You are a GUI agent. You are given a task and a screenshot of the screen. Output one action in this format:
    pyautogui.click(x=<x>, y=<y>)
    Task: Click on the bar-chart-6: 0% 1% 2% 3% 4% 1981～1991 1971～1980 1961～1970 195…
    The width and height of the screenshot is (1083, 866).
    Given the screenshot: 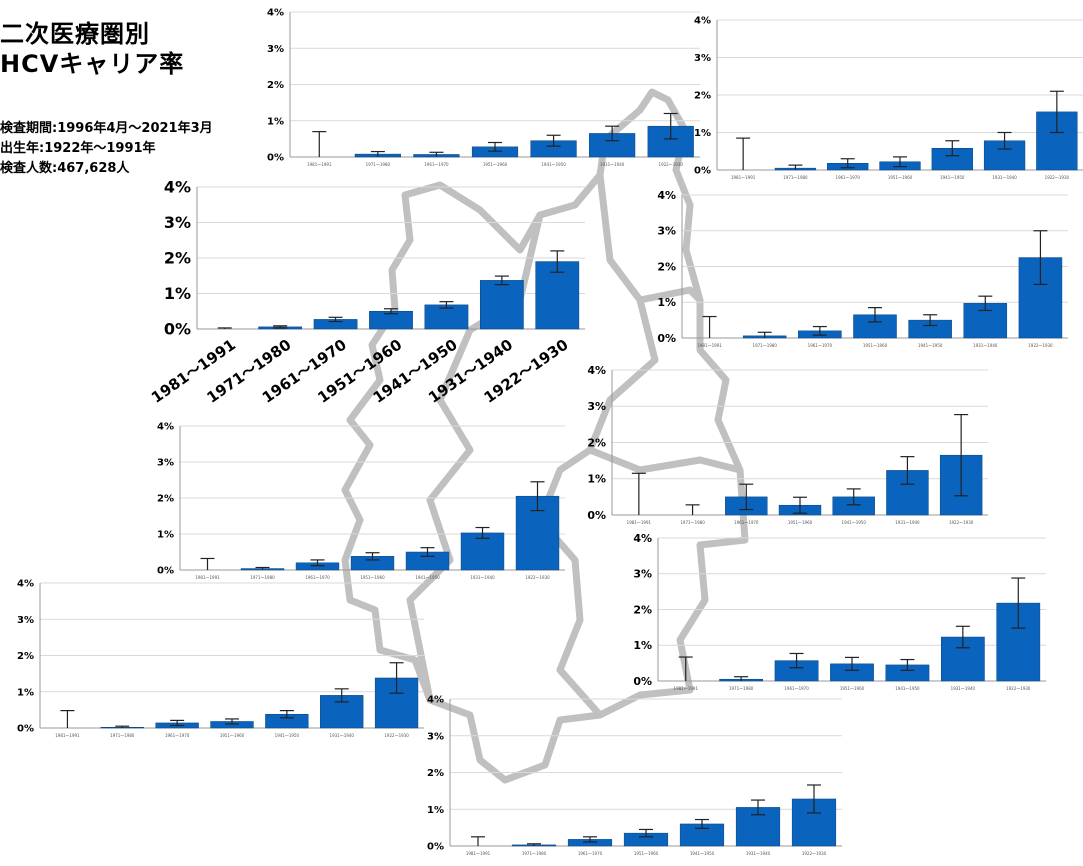 What is the action you would take?
    pyautogui.click(x=361, y=501)
    